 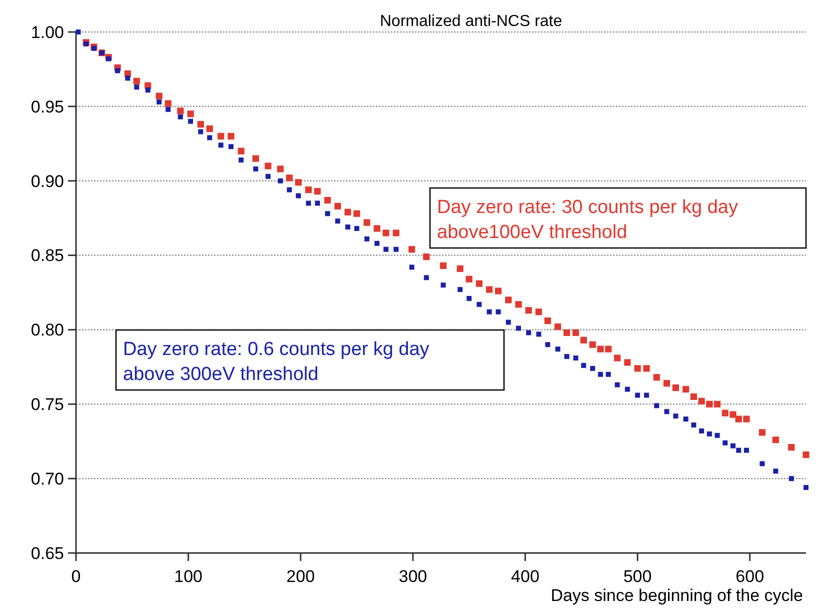 What do you see at coordinates (47, 330) in the screenshot?
I see `y-tick-label: 0.80` at bounding box center [47, 330].